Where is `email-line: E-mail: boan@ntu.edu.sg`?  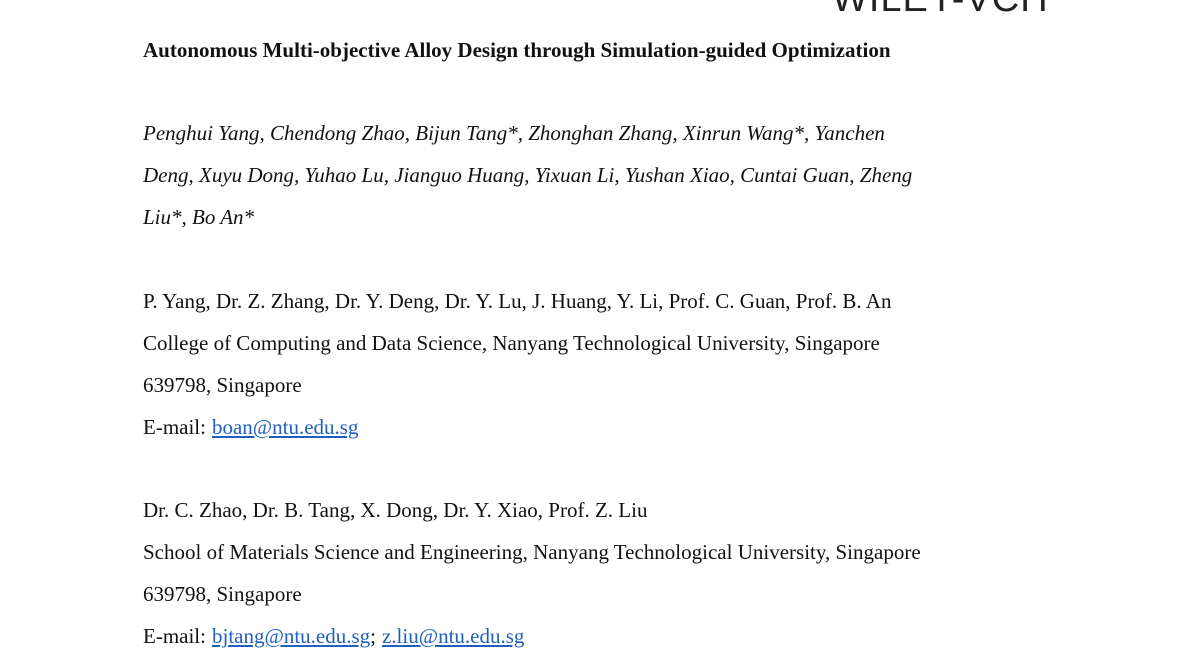
email-line: E-mail: boan@ntu.edu.sg is located at coordinates (517, 427).